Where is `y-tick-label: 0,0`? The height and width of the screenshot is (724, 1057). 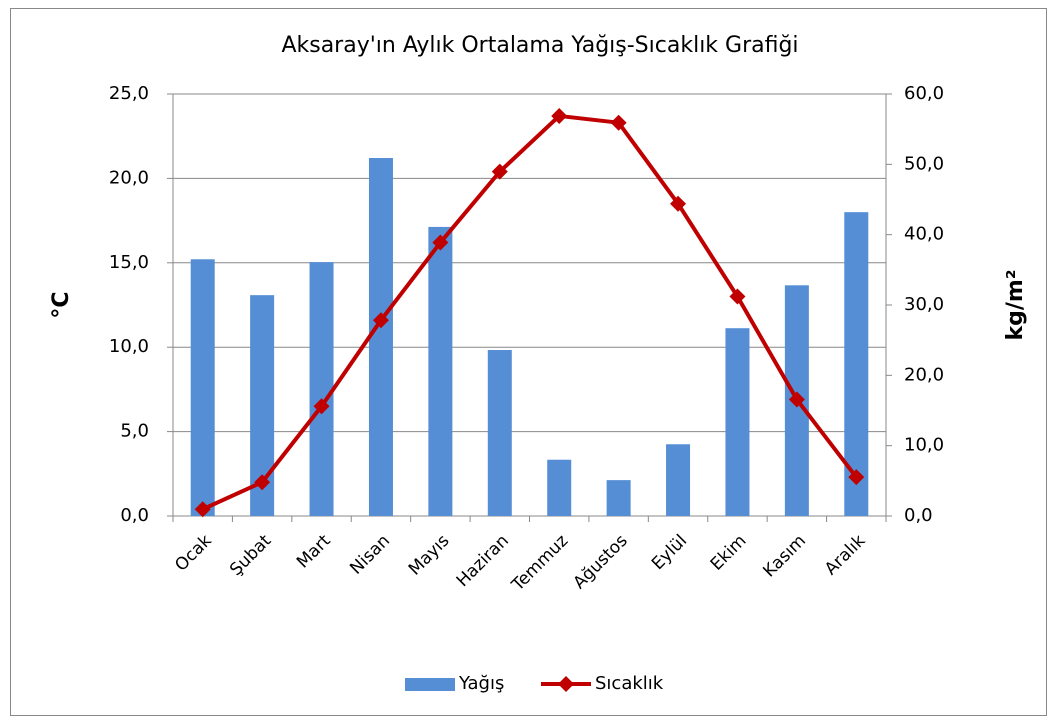
y-tick-label: 0,0 is located at coordinates (134, 515).